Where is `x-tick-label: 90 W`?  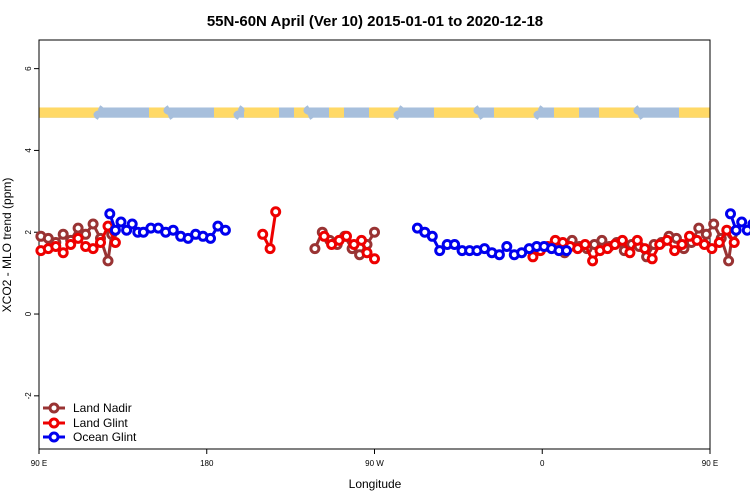 x-tick-label: 90 W is located at coordinates (374, 463).